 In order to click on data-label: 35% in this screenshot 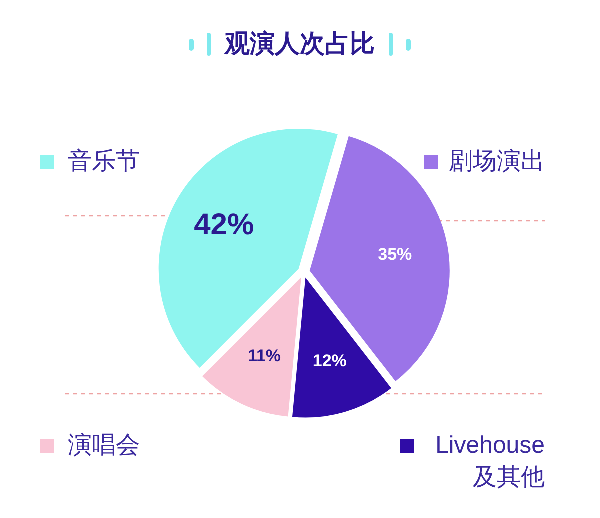, I will do `click(395, 254)`.